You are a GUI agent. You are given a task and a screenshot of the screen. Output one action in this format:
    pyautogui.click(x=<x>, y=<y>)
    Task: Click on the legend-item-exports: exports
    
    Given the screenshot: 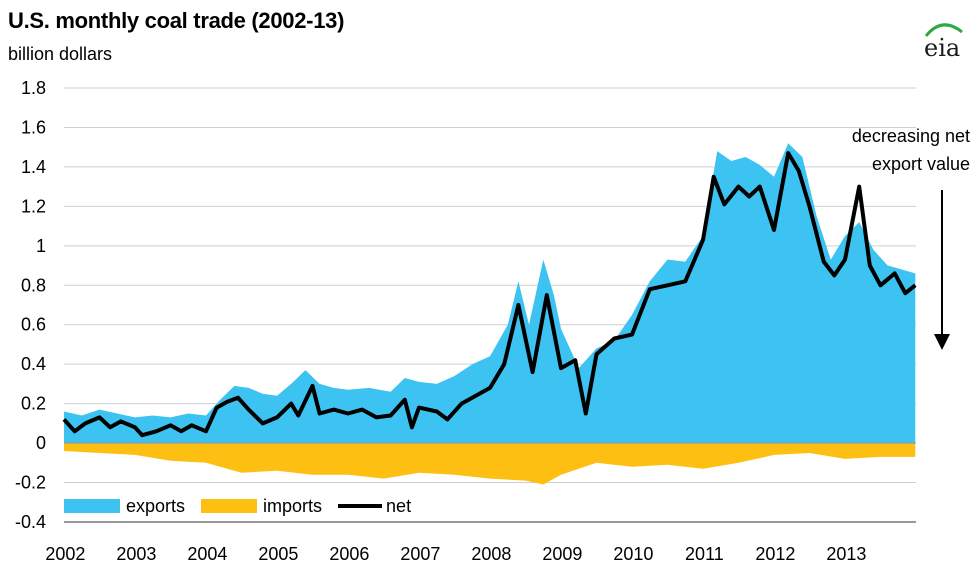 What is the action you would take?
    pyautogui.click(x=124, y=506)
    